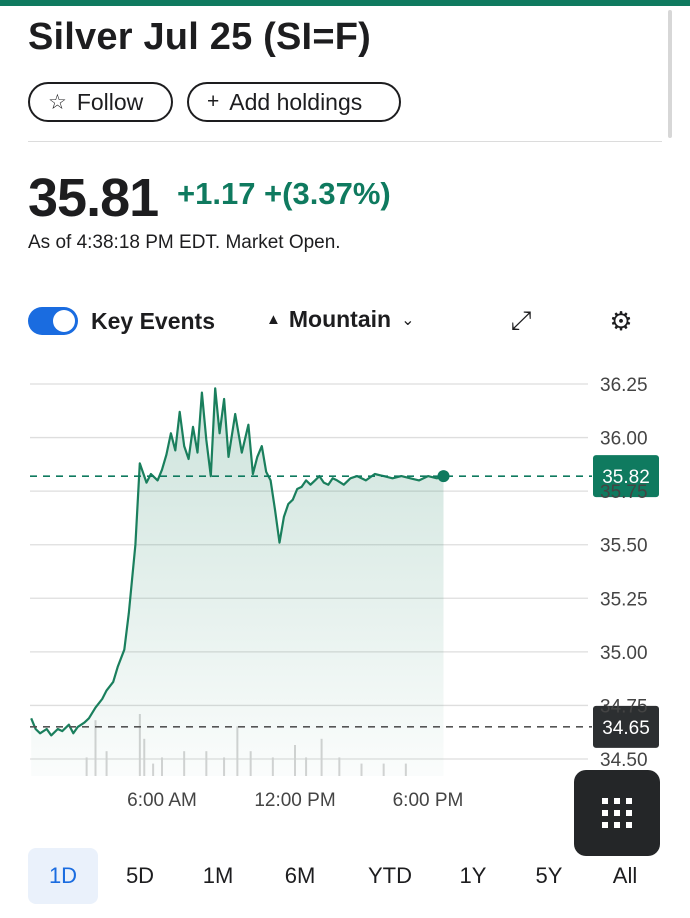  Describe the element at coordinates (390, 875) in the screenshot. I see `range-ytd: YTD` at that location.